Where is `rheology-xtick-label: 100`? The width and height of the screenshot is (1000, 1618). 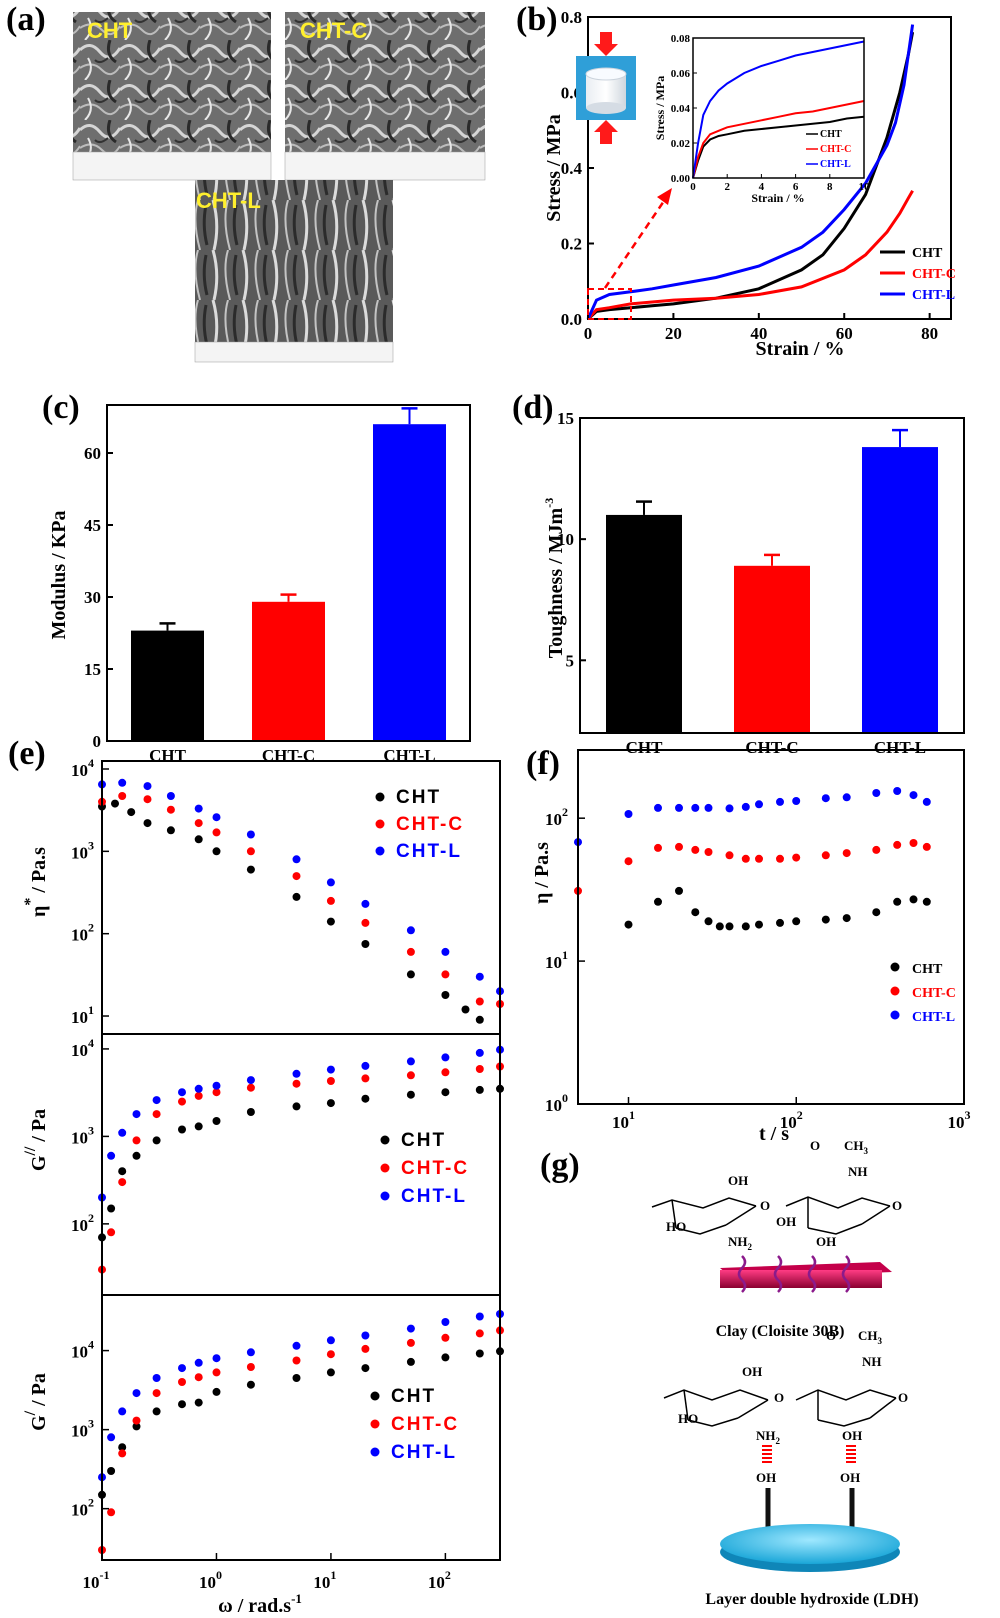
rheology-xtick-label: 100 is located at coordinates (210, 1580).